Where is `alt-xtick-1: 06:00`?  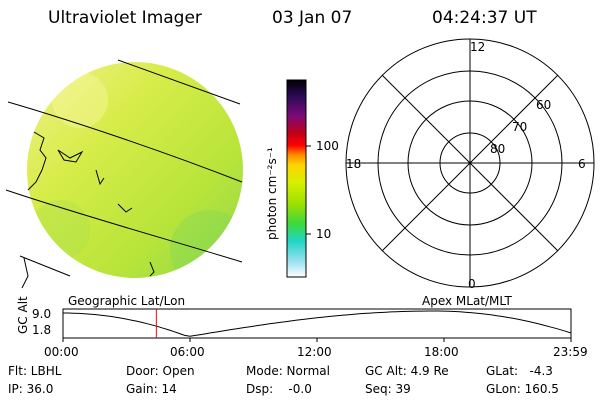 alt-xtick-1: 06:00 is located at coordinates (187, 352).